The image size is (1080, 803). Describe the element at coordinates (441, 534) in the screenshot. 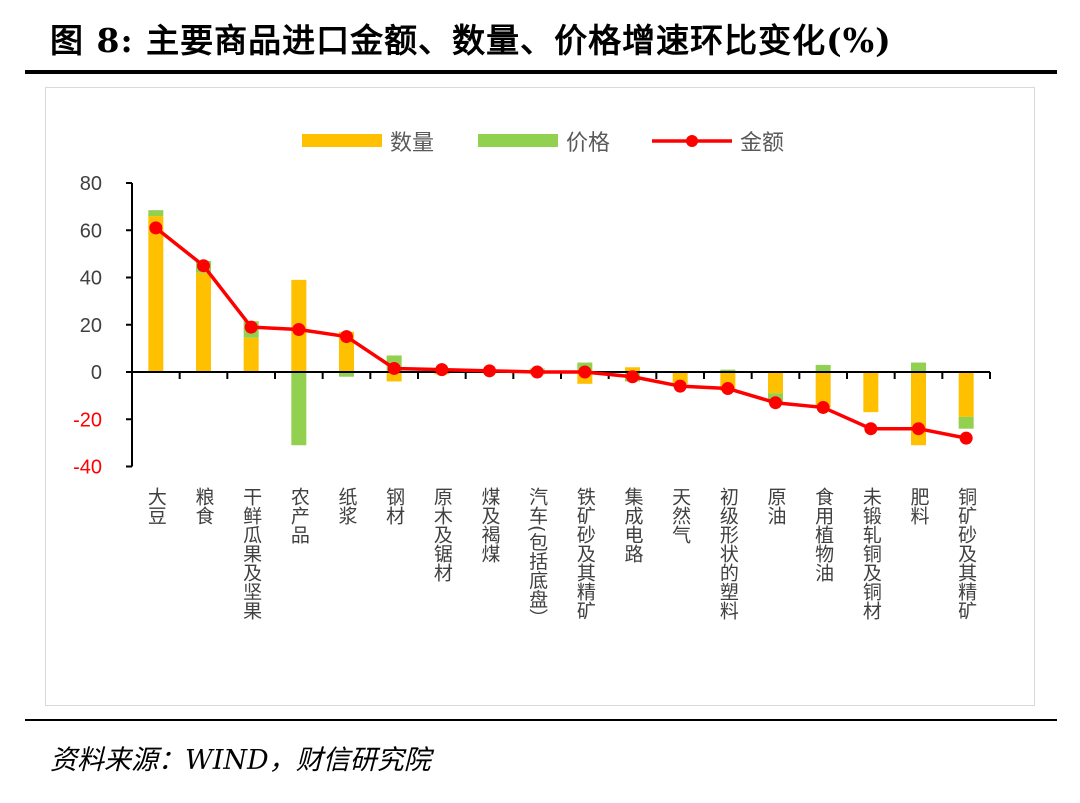

I see `x-tick-label: 原木及锯材` at that location.